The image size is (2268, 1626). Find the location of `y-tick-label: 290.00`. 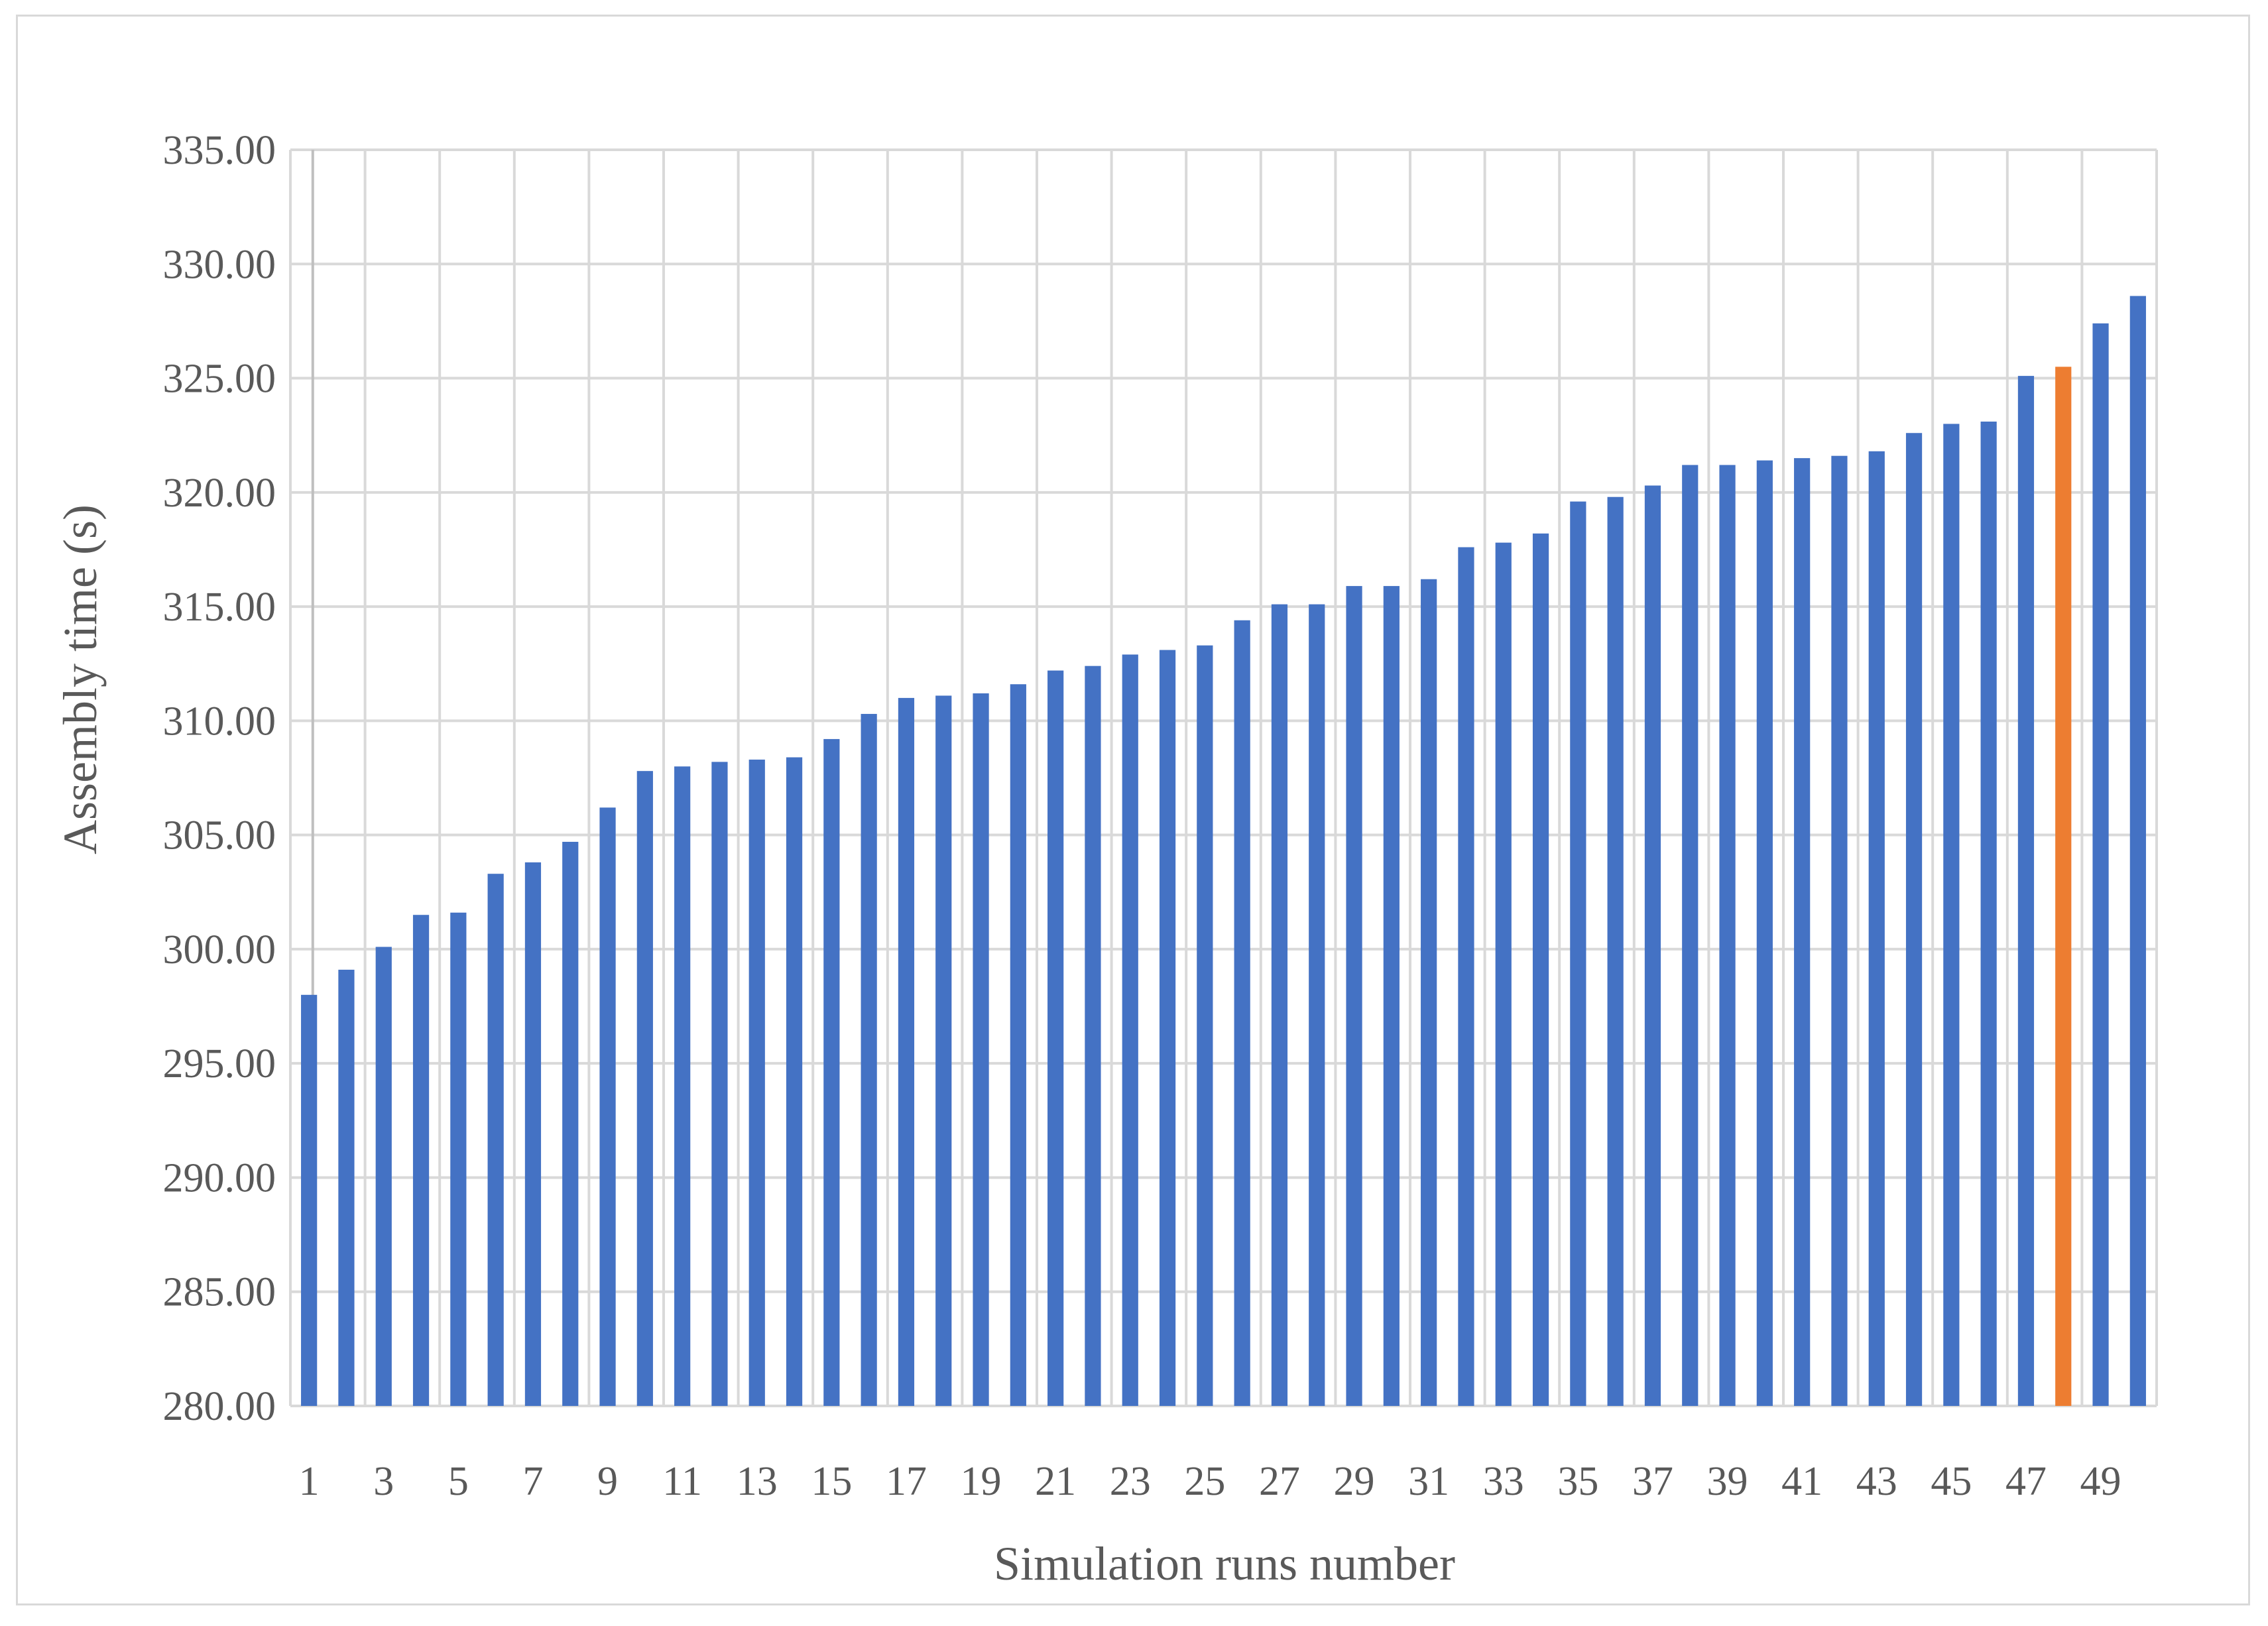

y-tick-label: 290.00 is located at coordinates (219, 1177).